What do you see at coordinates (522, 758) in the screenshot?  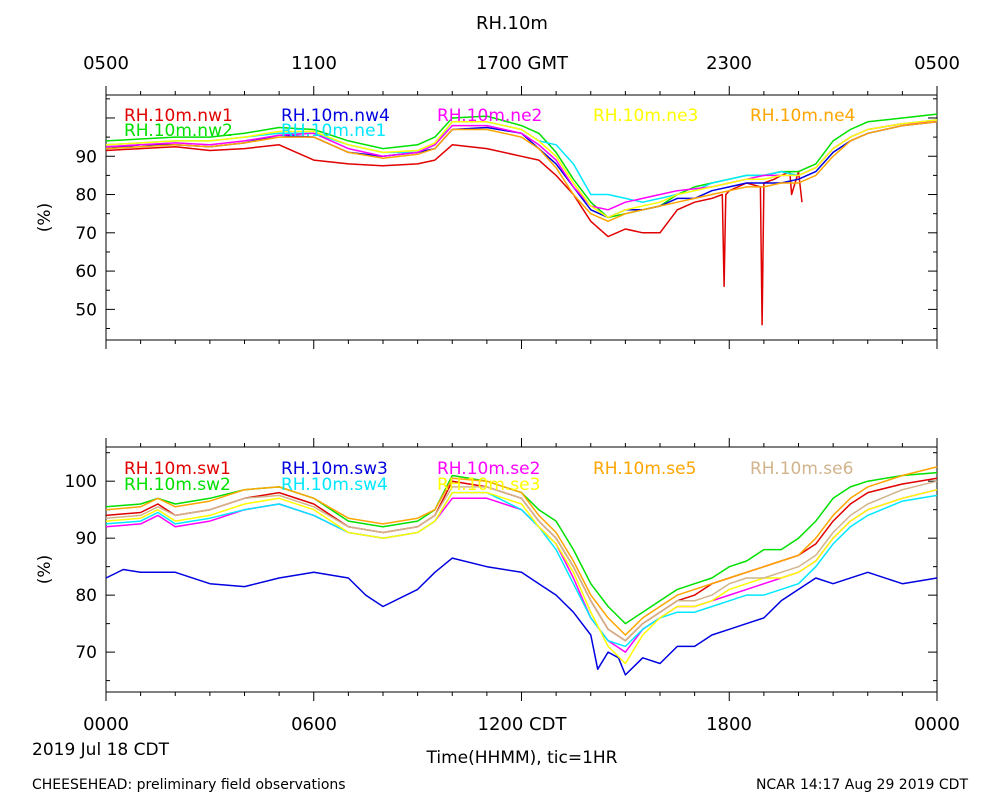 I see `x-axis-title: Time(HHMM), tic=1HR` at bounding box center [522, 758].